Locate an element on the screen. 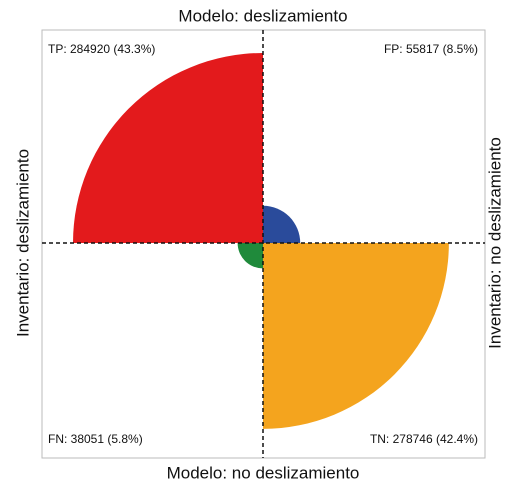 This screenshot has height=489, width=508. quadrant-label: TP: 284920 (43.3%) is located at coordinates (101, 49).